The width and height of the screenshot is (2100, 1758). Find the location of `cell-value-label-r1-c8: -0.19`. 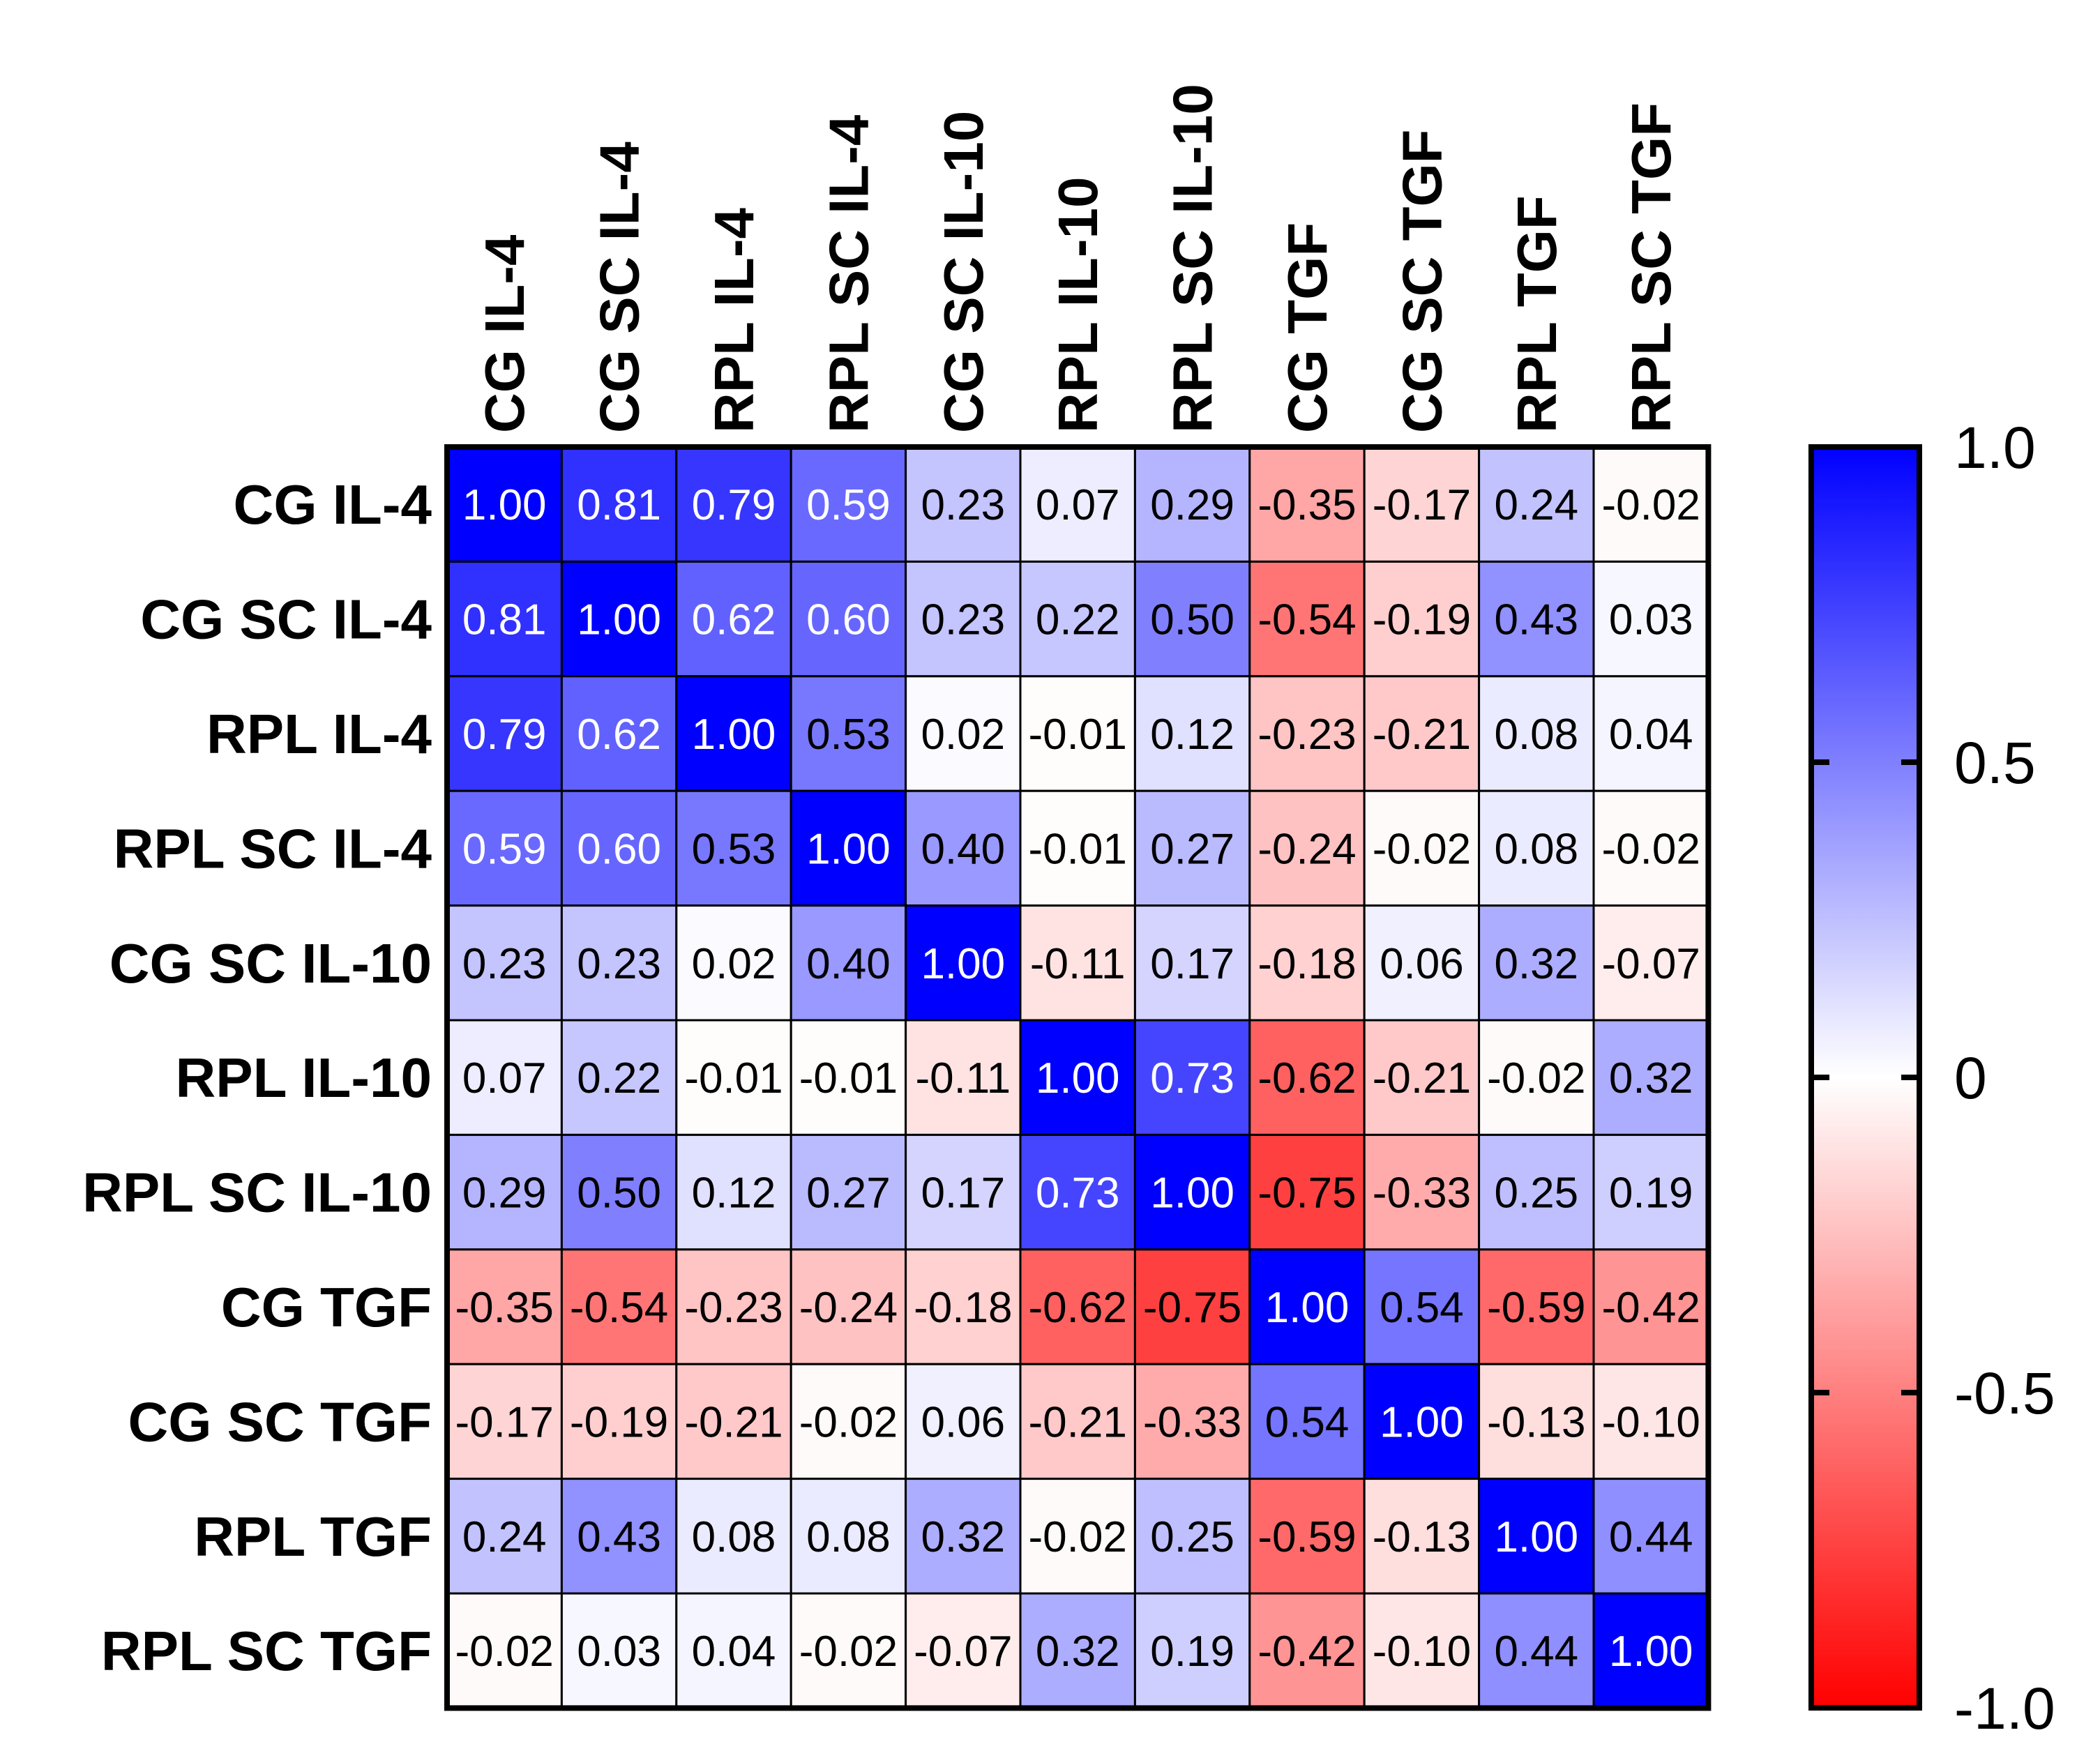

cell-value-label-r1-c8: -0.19 is located at coordinates (1422, 620).